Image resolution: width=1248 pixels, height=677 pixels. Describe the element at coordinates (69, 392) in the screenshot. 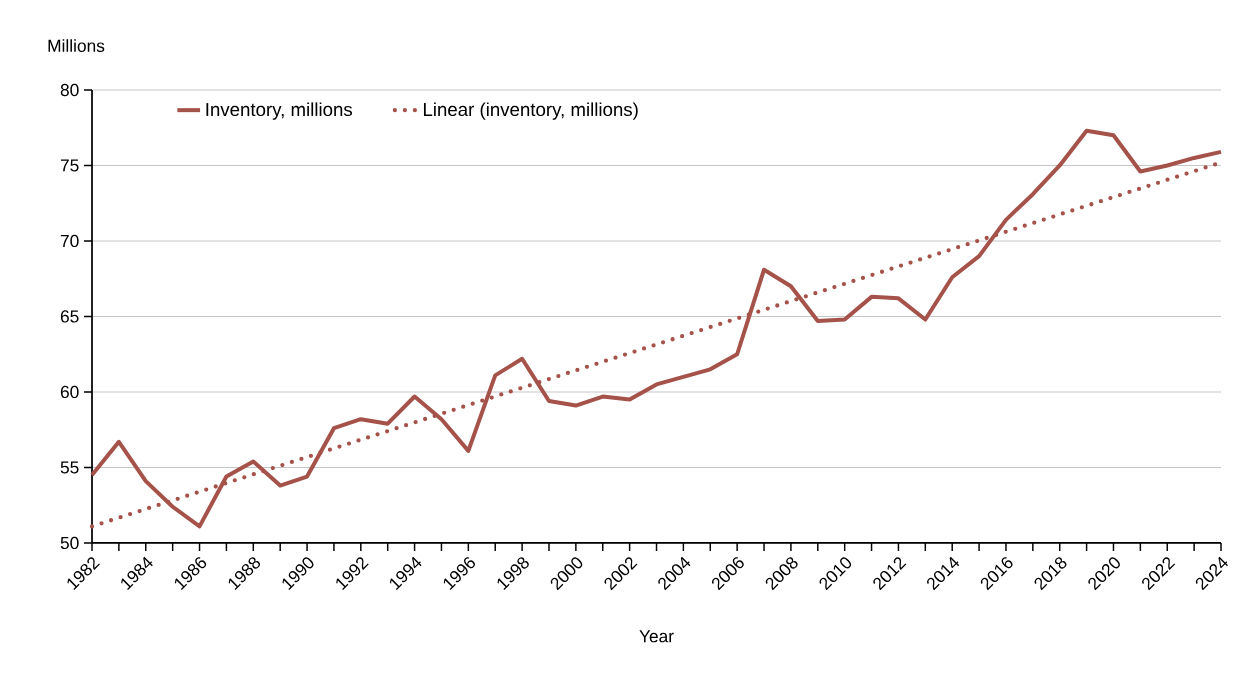

I see `y-tick-label: 60` at that location.